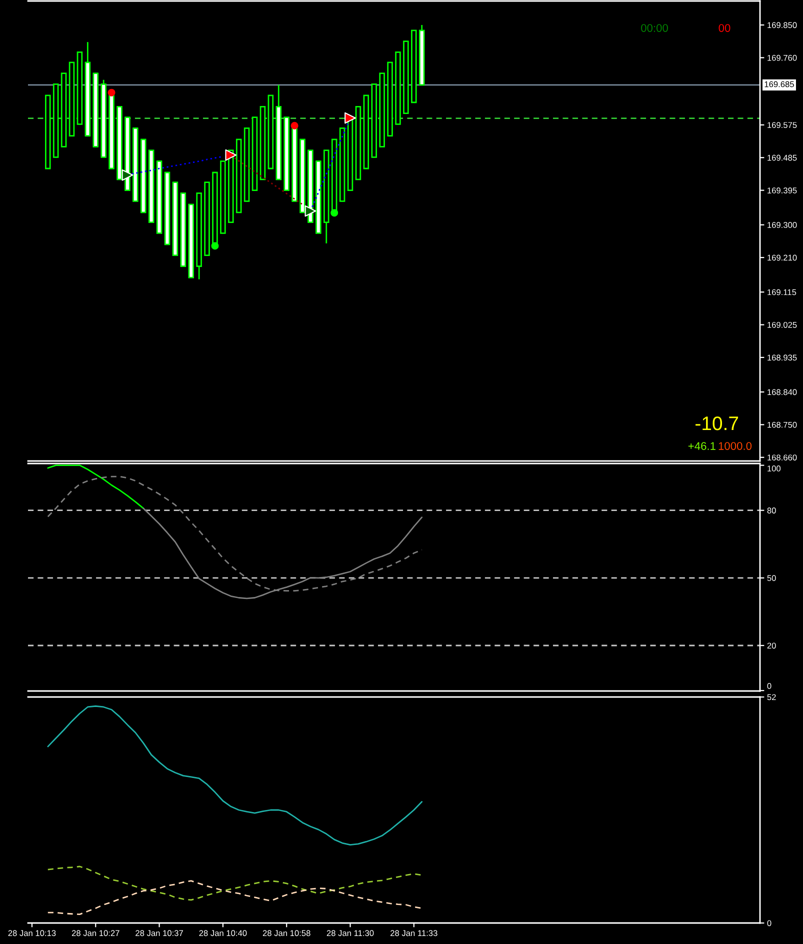 The width and height of the screenshot is (803, 944). What do you see at coordinates (782, 257) in the screenshot?
I see `y-tick-label: 169.210` at bounding box center [782, 257].